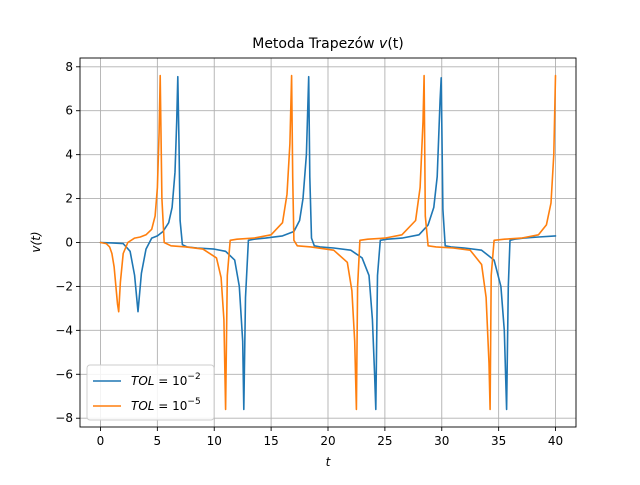 The image size is (640, 485). What do you see at coordinates (555, 441) in the screenshot?
I see `x-tick-label: 40` at bounding box center [555, 441].